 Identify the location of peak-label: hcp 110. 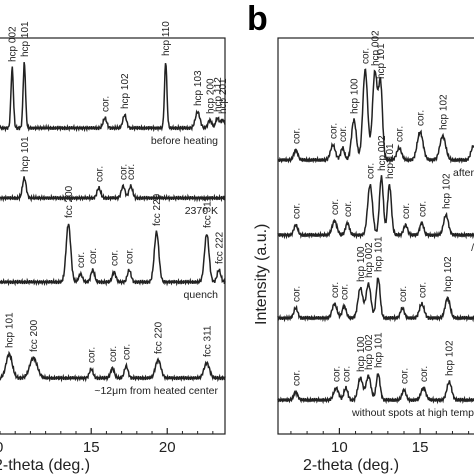
(166, 38).